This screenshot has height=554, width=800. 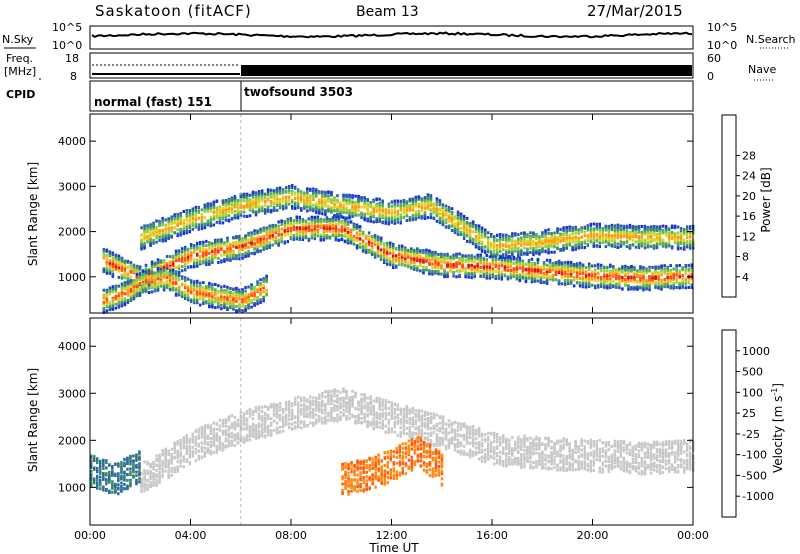 What do you see at coordinates (722, 27) in the screenshot?
I see `nsearch-tick-top: 10^5` at bounding box center [722, 27].